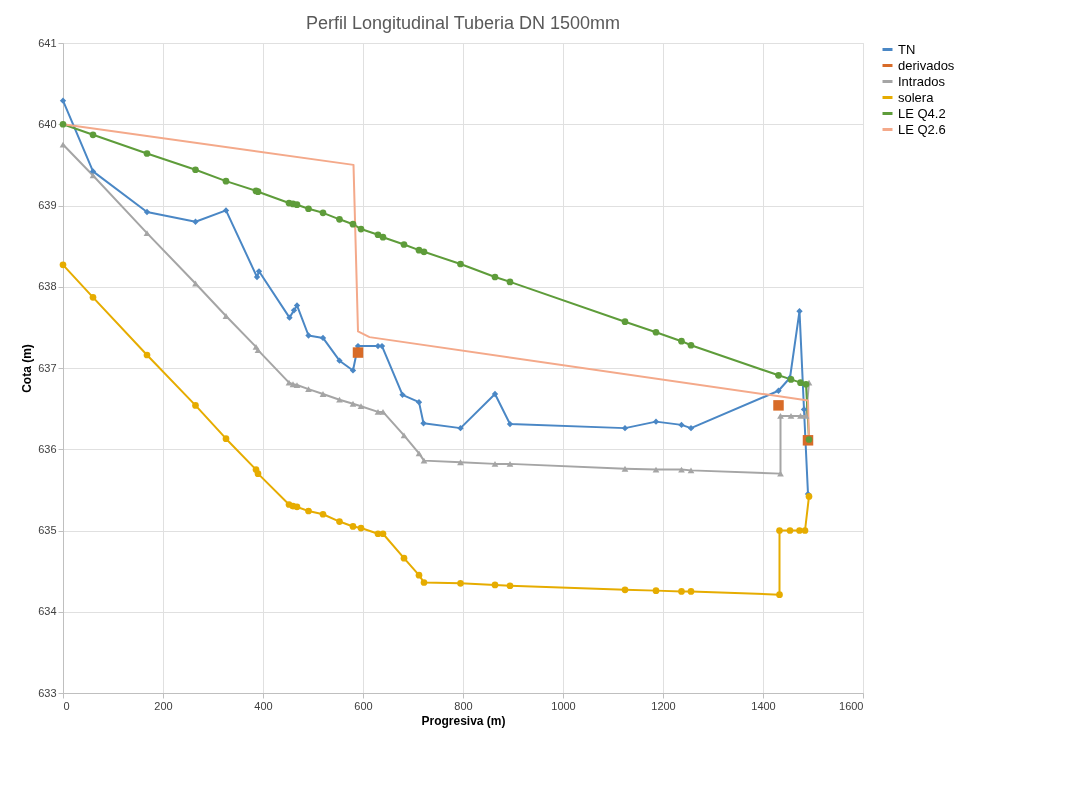  Describe the element at coordinates (66, 705) in the screenshot. I see `x-tick-label: 0` at that location.